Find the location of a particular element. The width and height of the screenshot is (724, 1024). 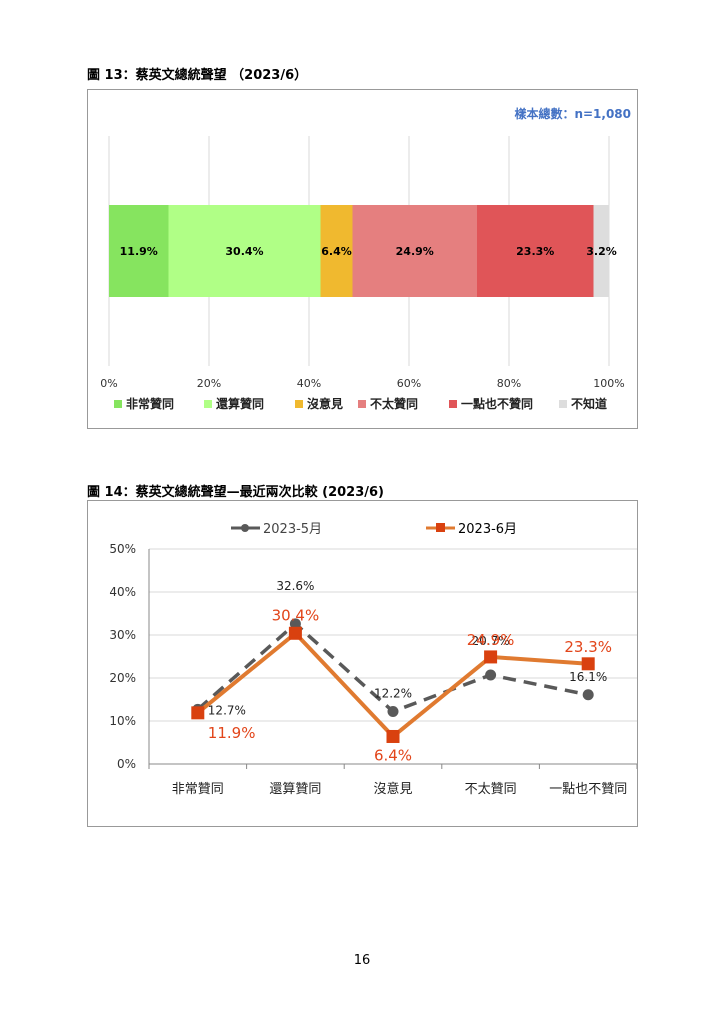

y-tick-label: 20% is located at coordinates (122, 678).